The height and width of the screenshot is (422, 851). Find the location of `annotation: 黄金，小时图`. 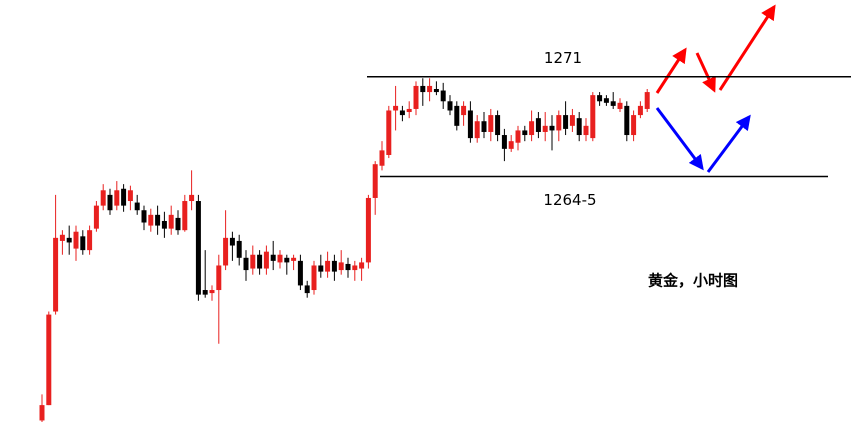

annotation: 黄金，小时图 is located at coordinates (693, 281).